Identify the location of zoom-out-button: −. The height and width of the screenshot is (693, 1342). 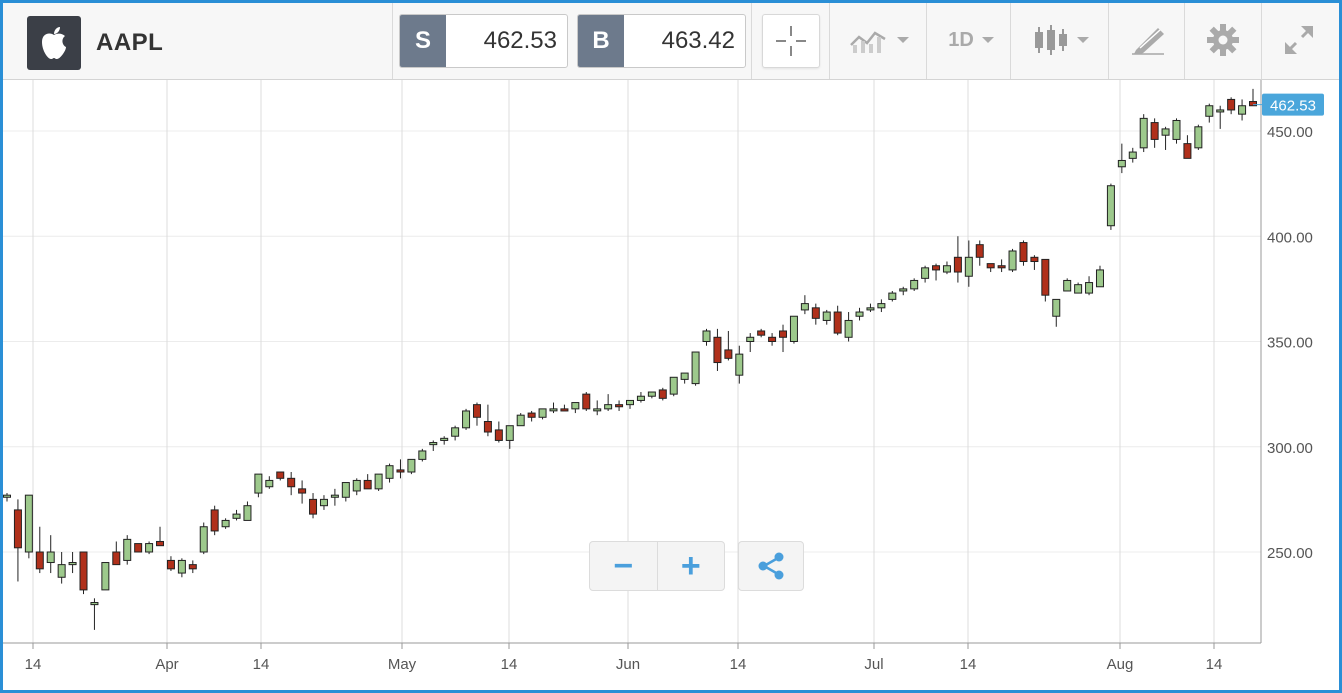
(624, 566).